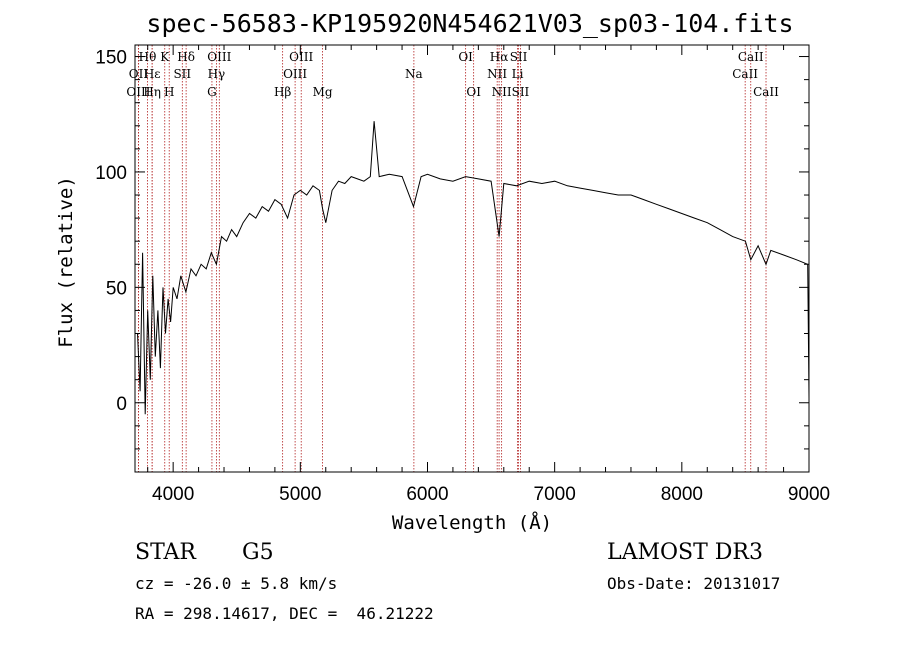 The width and height of the screenshot is (900, 649). I want to click on y-tick-label: 100, so click(111, 173).